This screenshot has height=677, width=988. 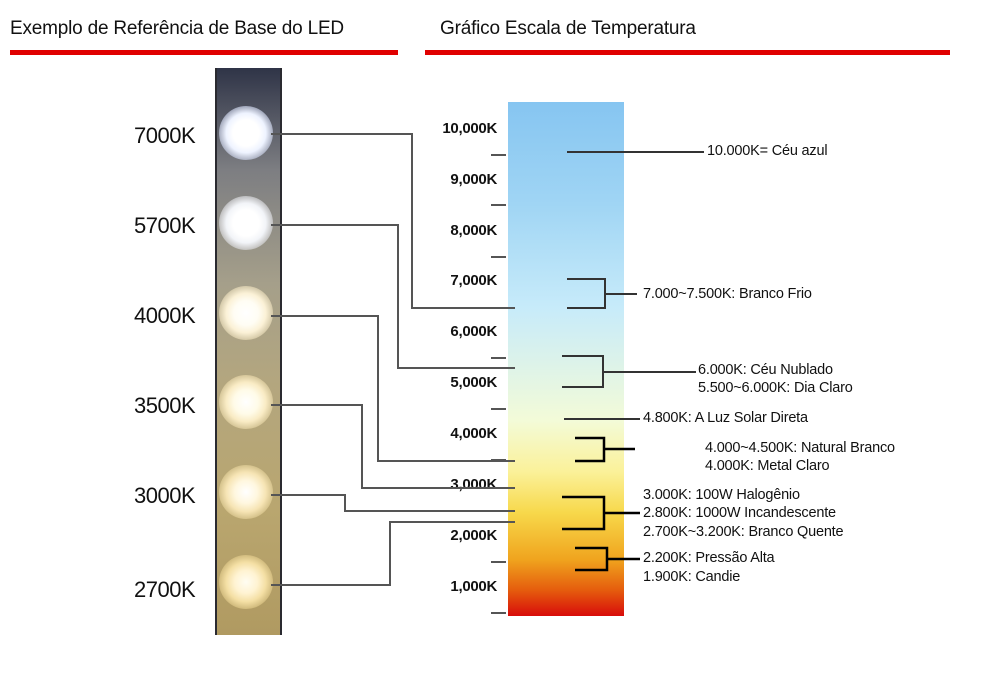 I want to click on led-reference-header: Exemplo de Referência de Base do LED, so click(x=177, y=28).